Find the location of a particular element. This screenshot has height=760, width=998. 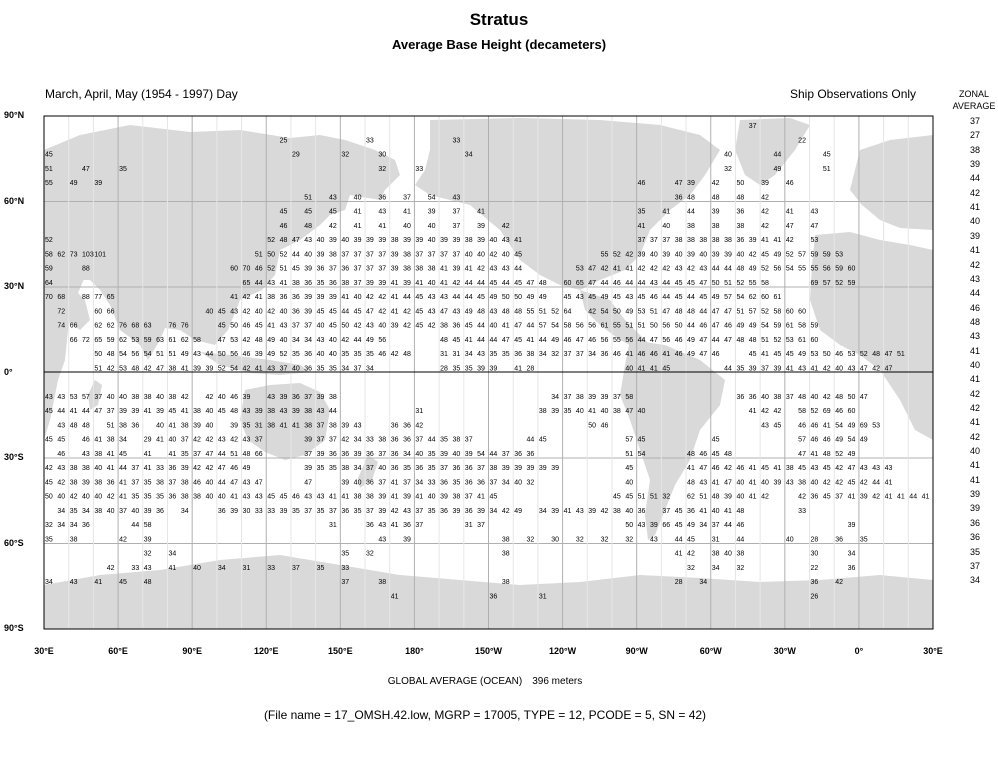

grid-value: 56 is located at coordinates (135, 354).